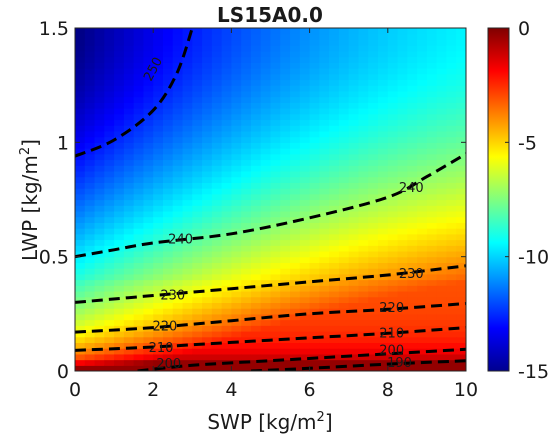  Describe the element at coordinates (63, 143) in the screenshot. I see `y-tick-label: 1` at that location.